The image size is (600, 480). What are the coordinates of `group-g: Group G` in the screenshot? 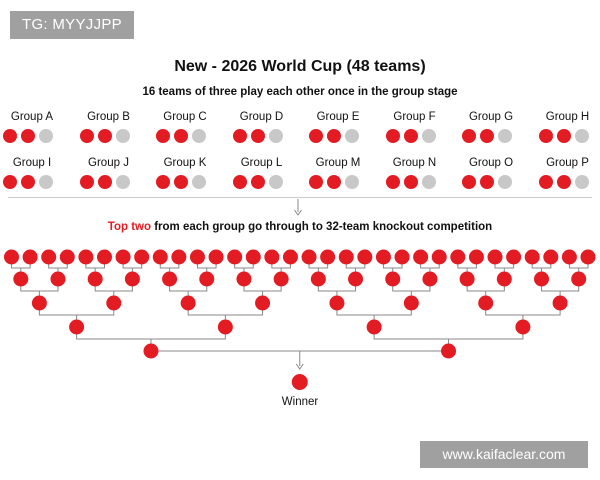 It's located at (491, 131).